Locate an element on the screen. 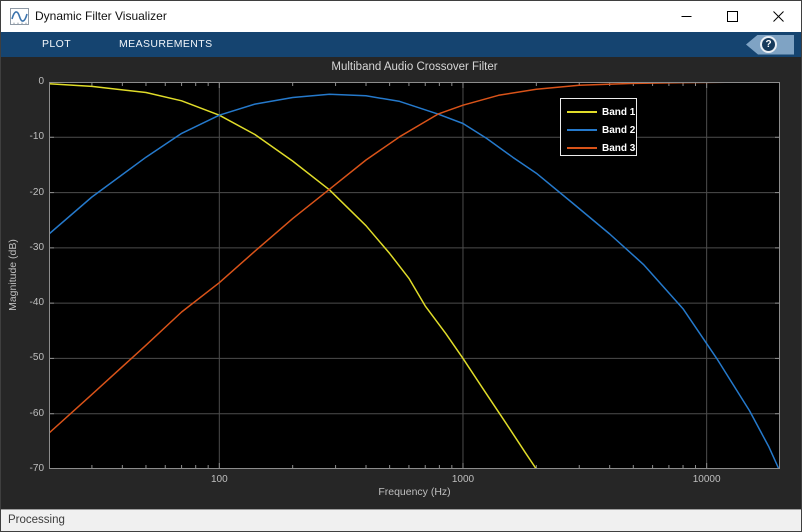  help-icon: ? is located at coordinates (768, 44).